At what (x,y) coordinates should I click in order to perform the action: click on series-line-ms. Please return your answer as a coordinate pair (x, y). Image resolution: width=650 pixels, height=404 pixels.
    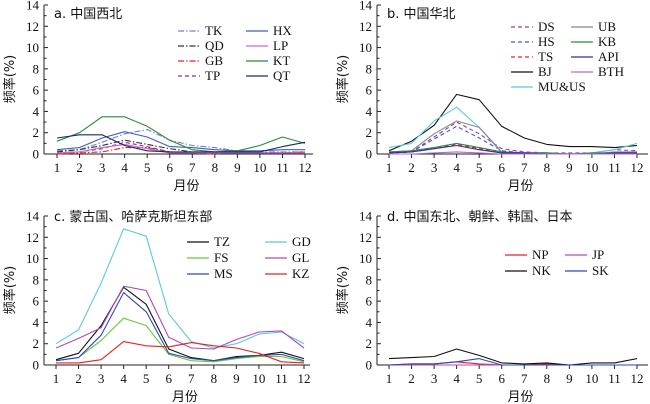
    Looking at the image, I should click on (180, 327).